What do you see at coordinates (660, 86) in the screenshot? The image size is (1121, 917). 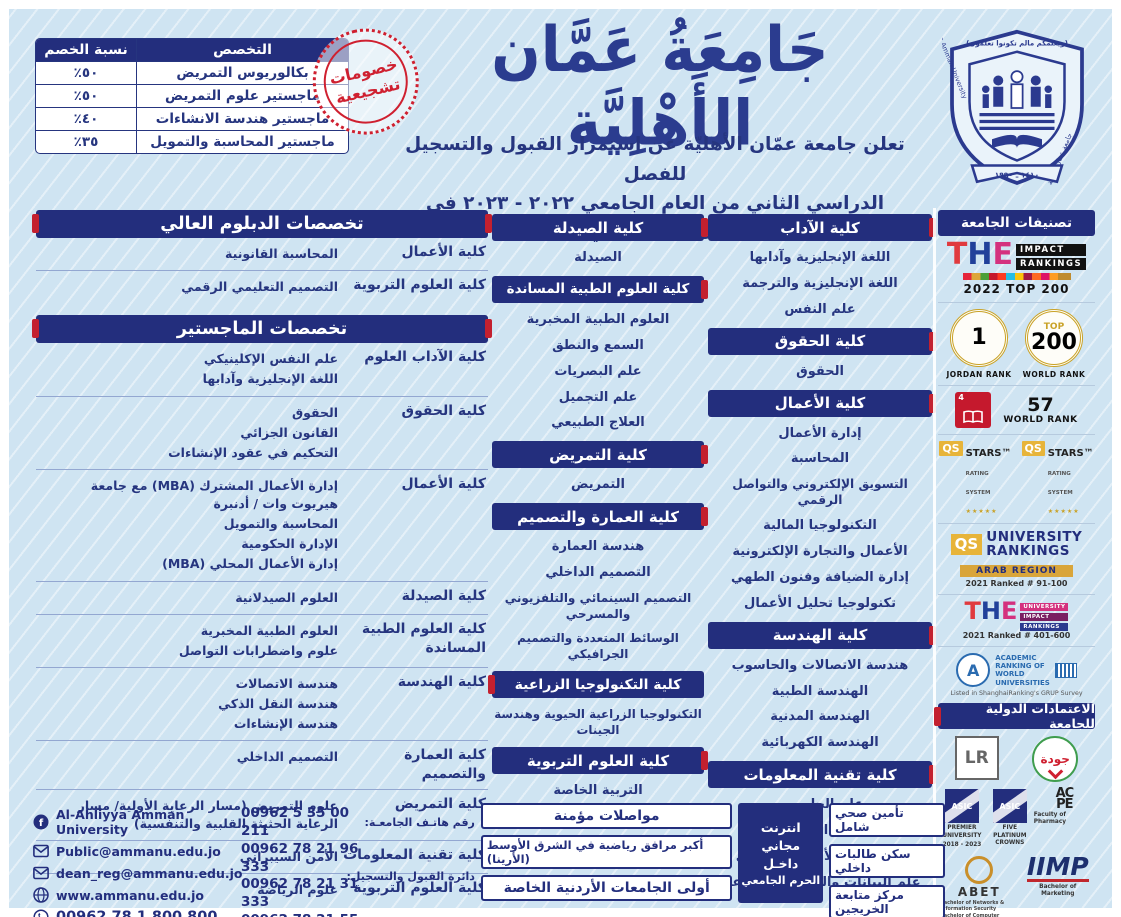 I see `university-title: جَامِعَةُ عَمَّان الأَهْلِيَّة` at bounding box center [660, 86].